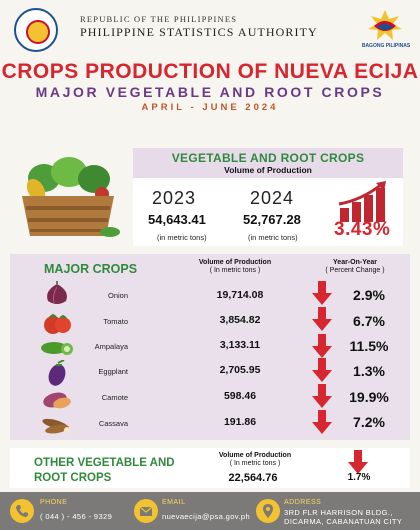  Describe the element at coordinates (57, 292) in the screenshot. I see `onion-icon` at that location.